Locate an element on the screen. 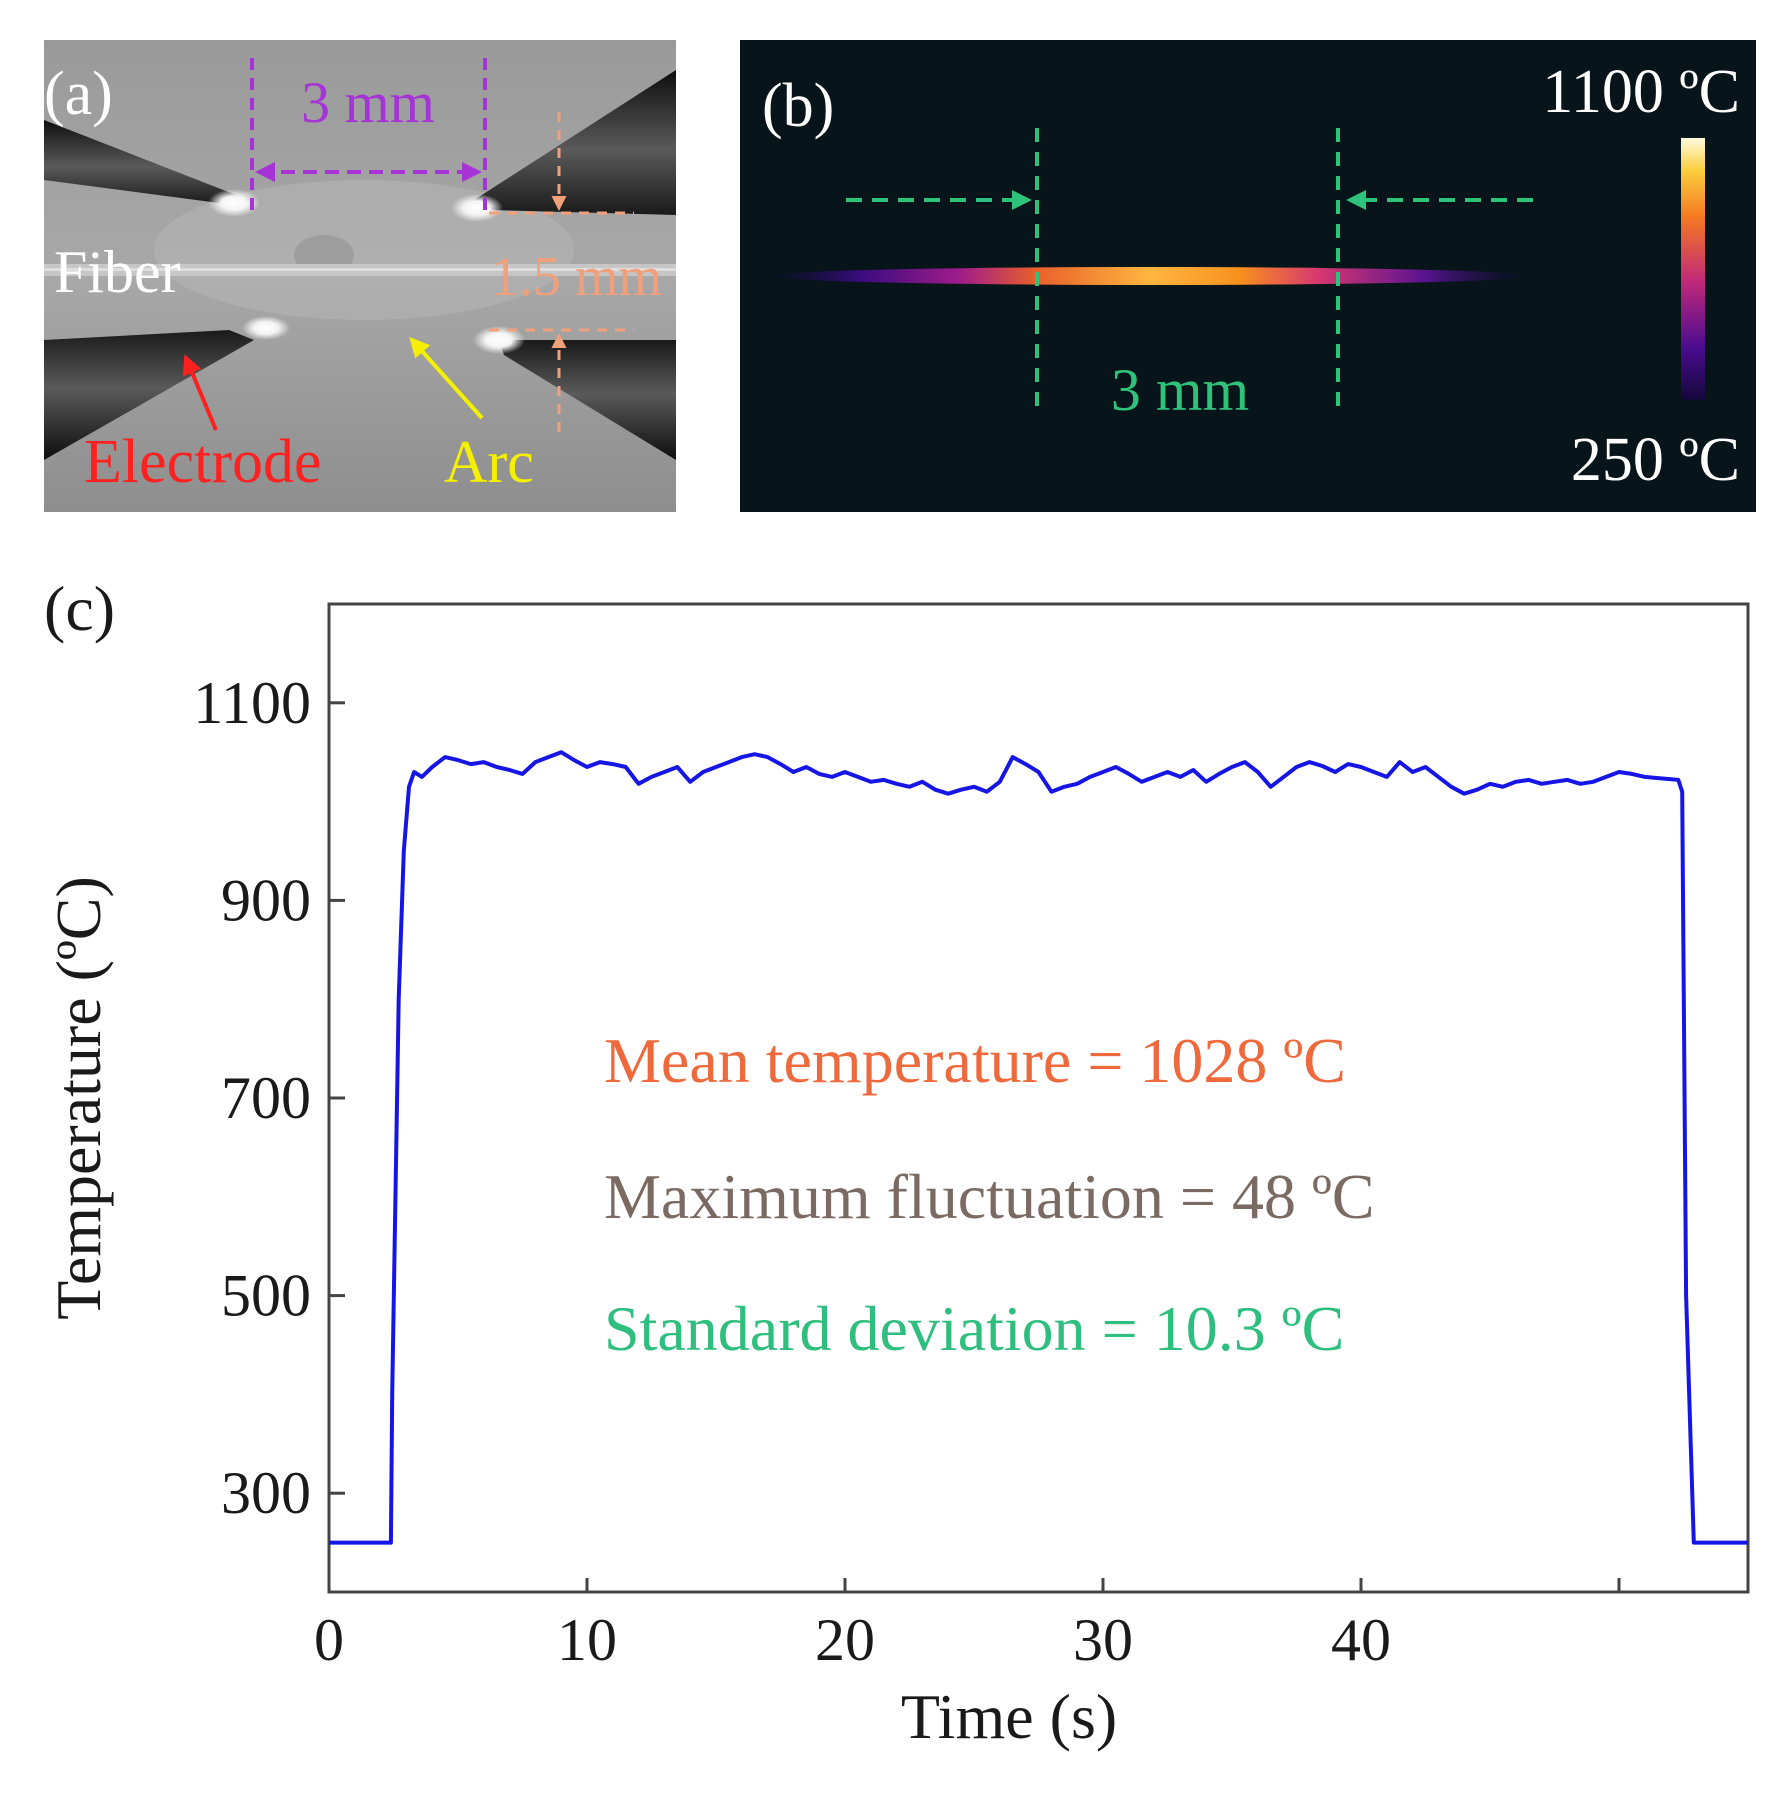 The height and width of the screenshot is (1796, 1788). stat-annotation: Mean temperature = 1028 ºC is located at coordinates (975, 1060).